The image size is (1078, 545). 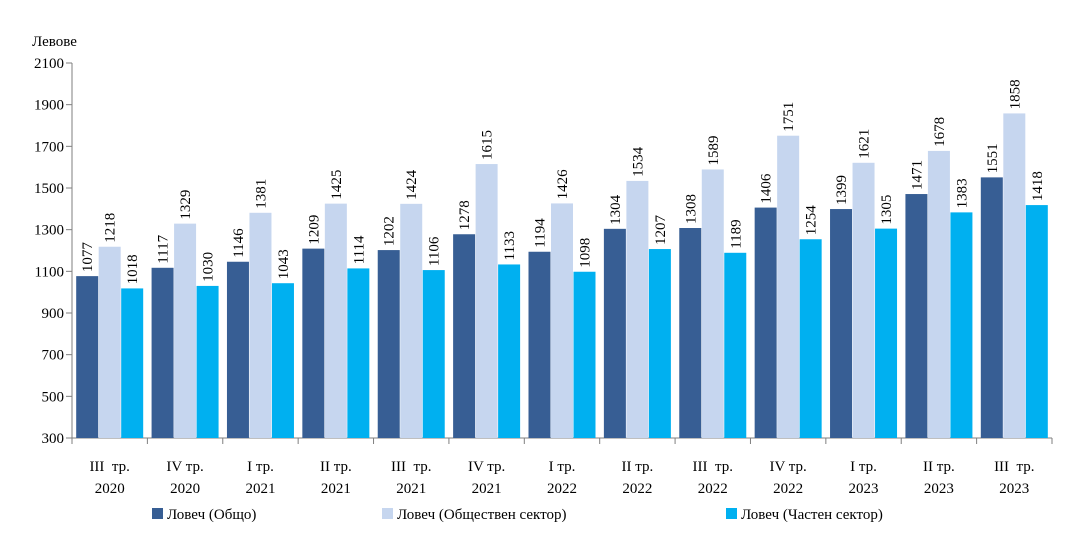 I want to click on x-tick-label: II тр. 2023, so click(x=939, y=478).